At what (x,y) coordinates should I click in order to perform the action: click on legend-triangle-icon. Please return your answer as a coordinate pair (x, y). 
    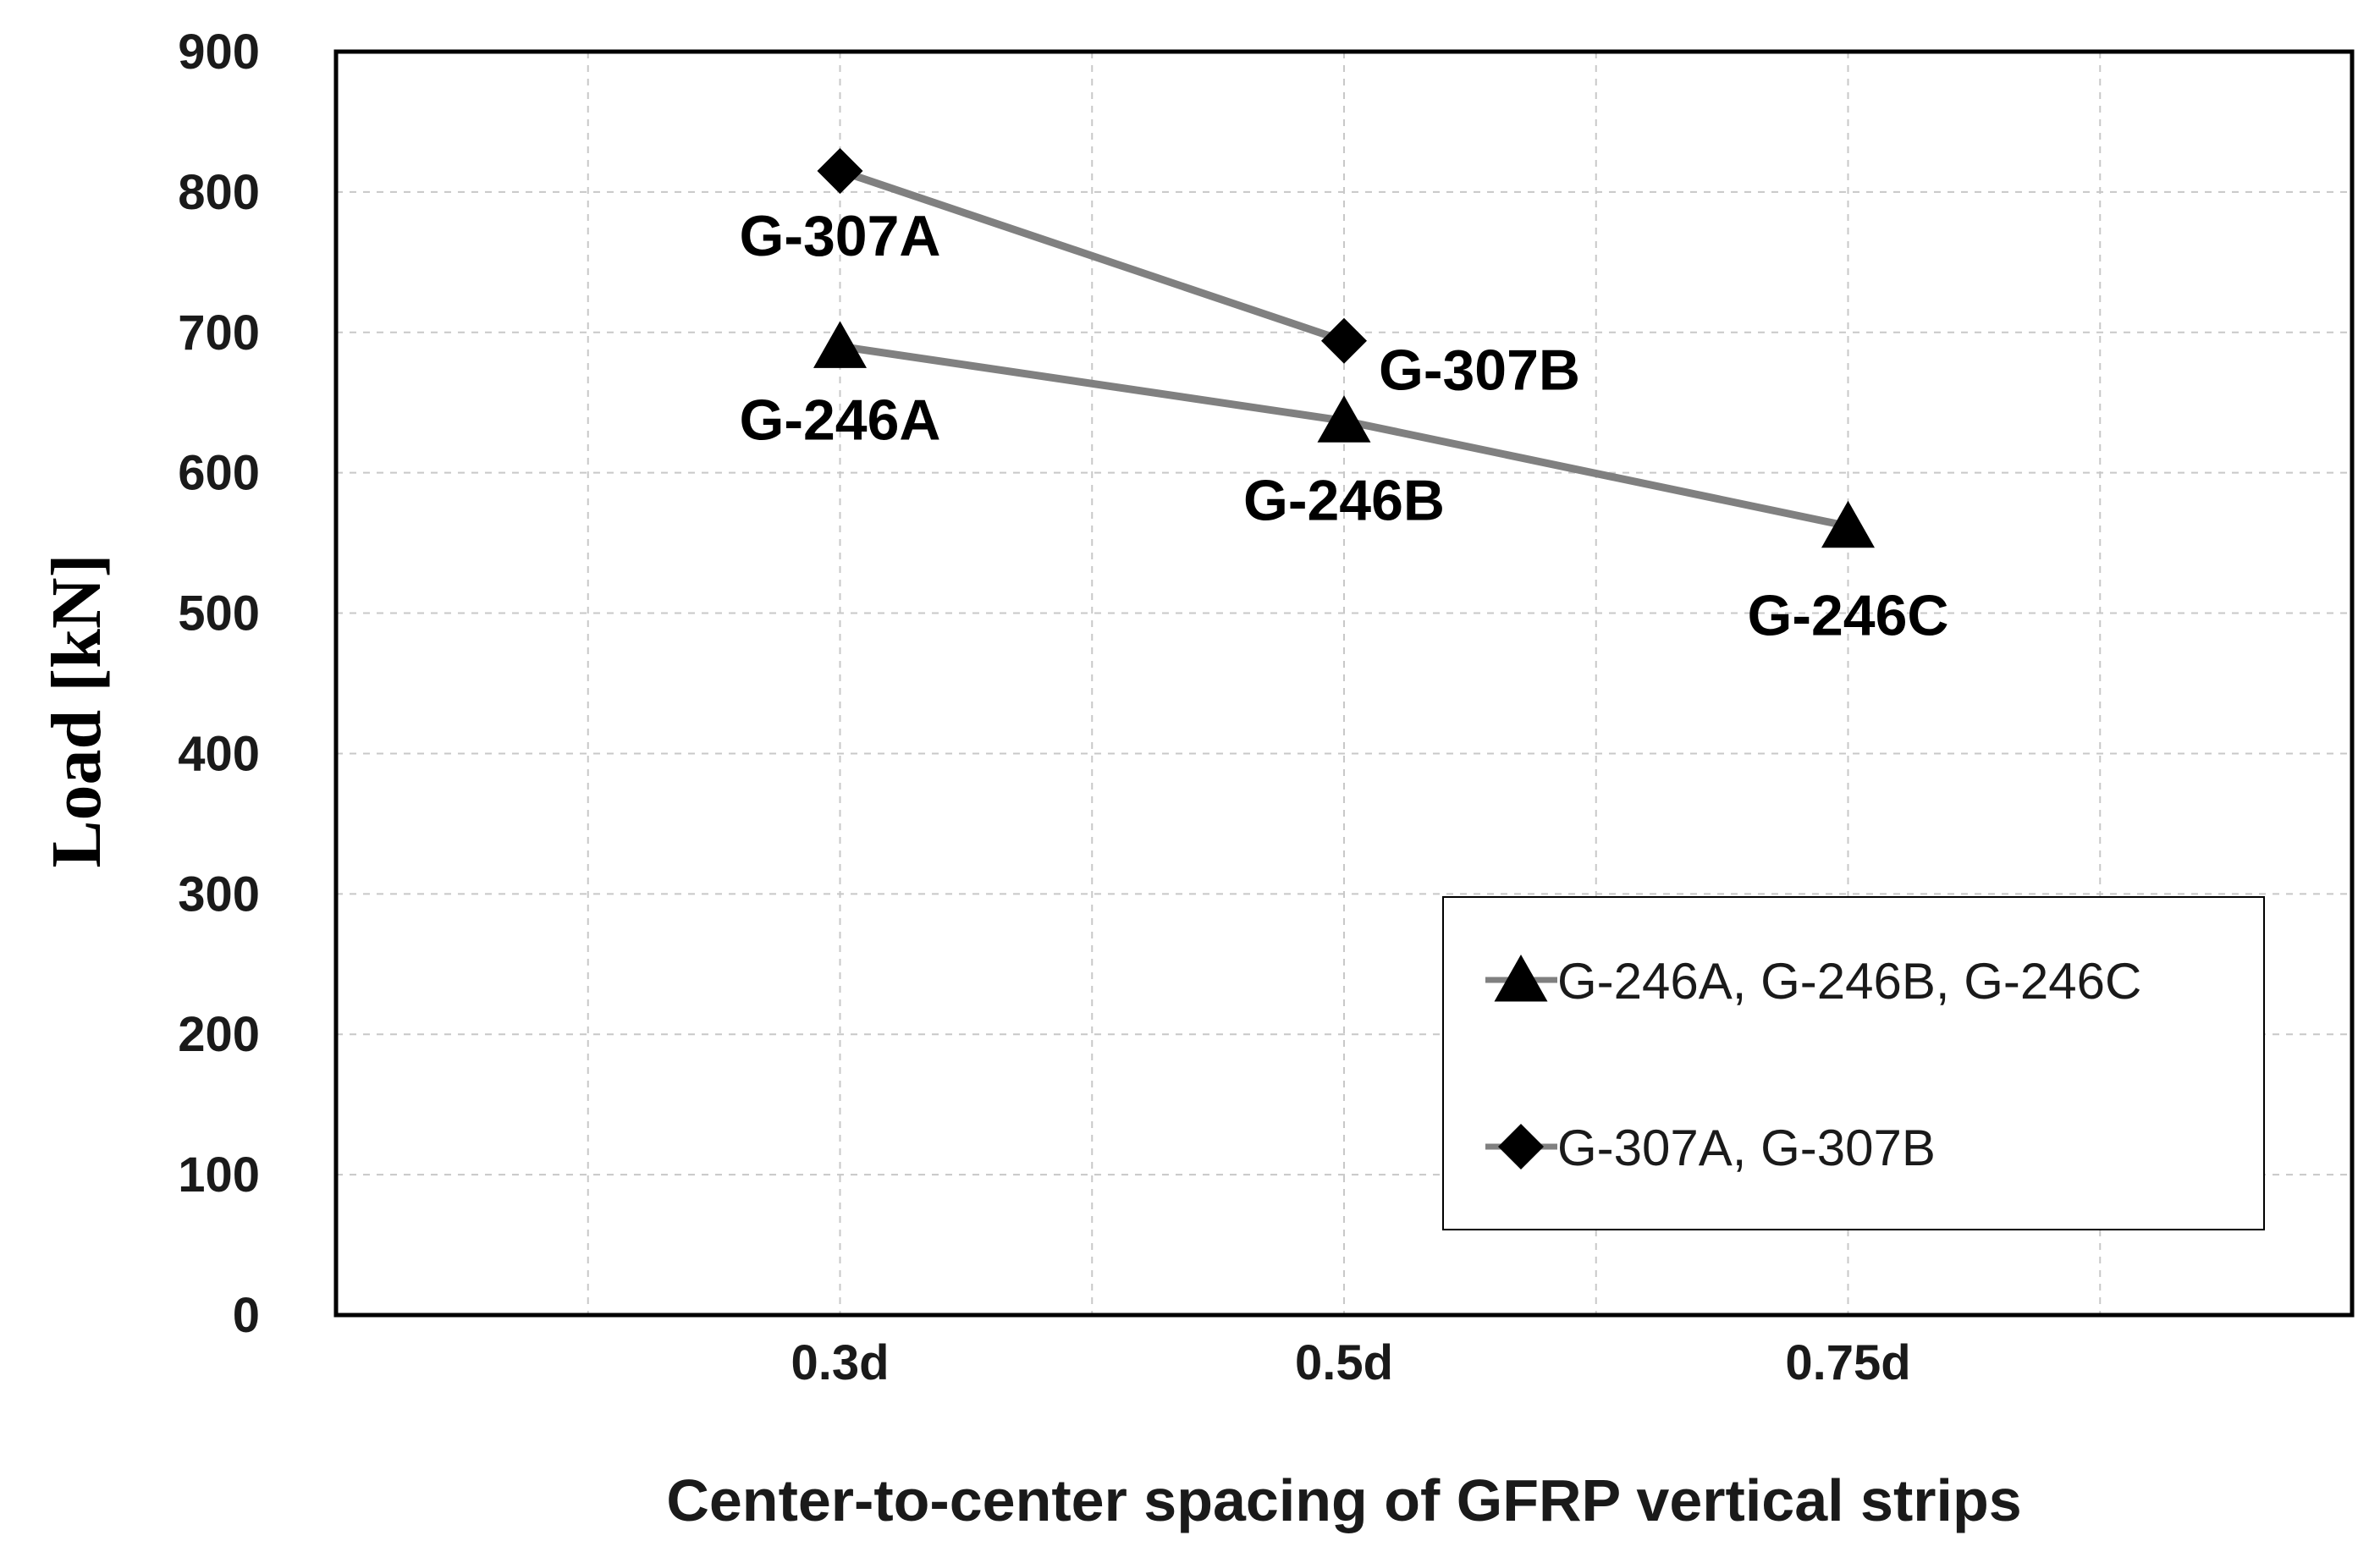
    Looking at the image, I should click on (1521, 979).